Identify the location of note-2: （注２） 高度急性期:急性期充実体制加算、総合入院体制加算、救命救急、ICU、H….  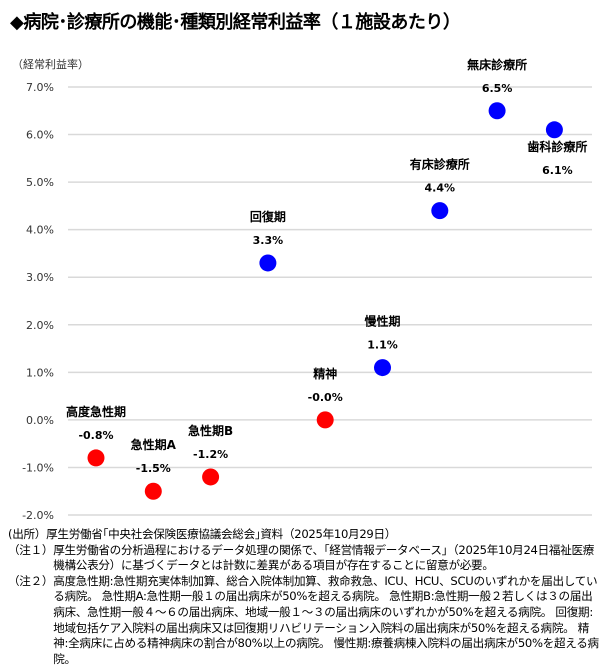
(305, 621).